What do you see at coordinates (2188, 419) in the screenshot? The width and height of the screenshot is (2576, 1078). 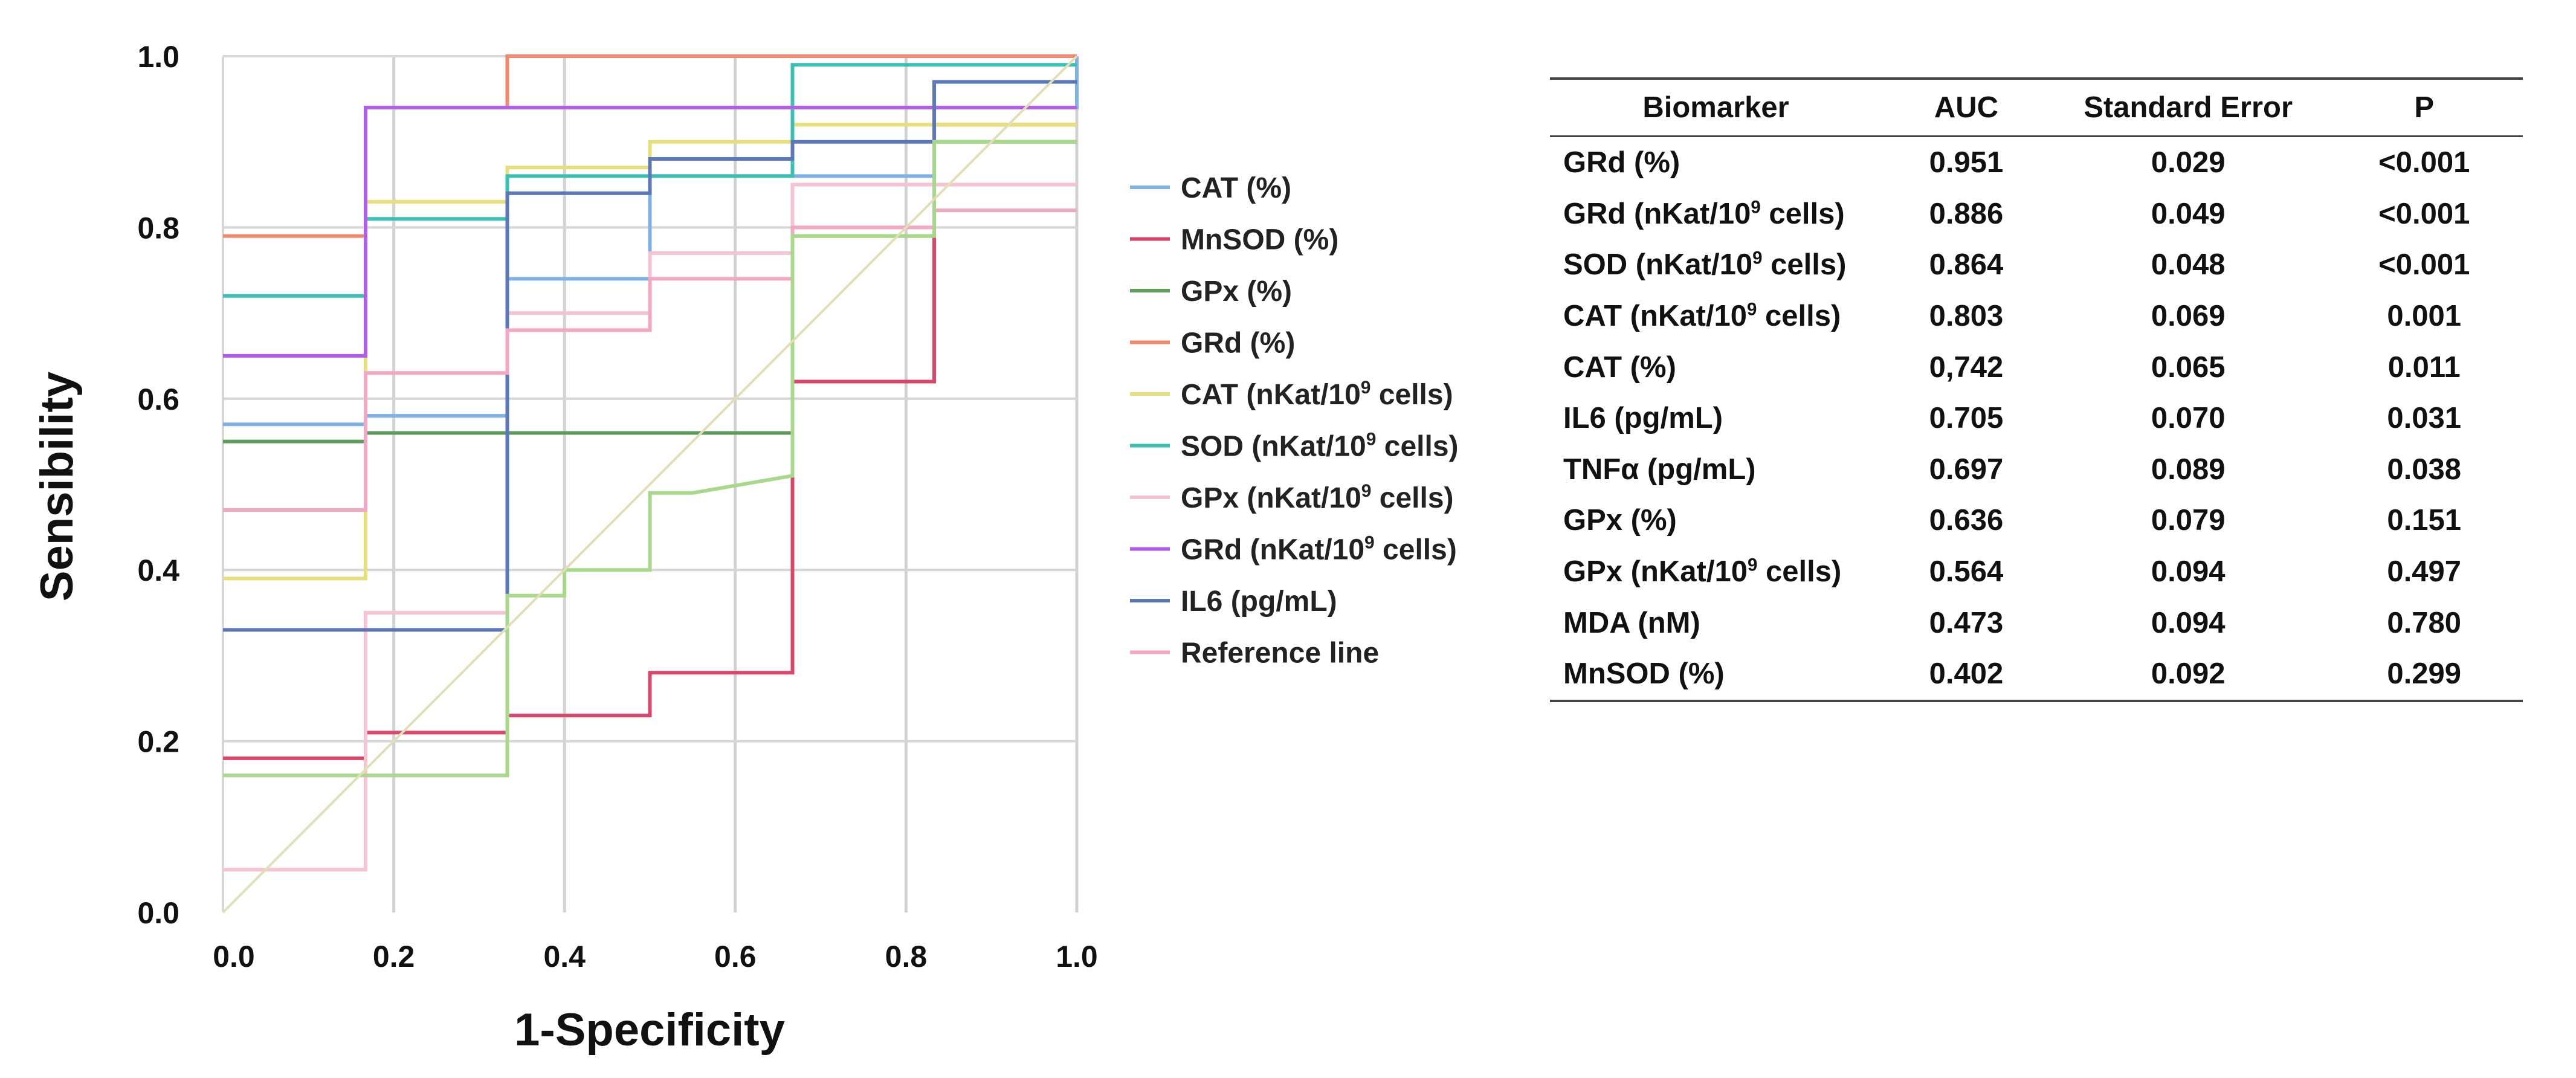 I see `cell-standard-error: 0.070` at bounding box center [2188, 419].